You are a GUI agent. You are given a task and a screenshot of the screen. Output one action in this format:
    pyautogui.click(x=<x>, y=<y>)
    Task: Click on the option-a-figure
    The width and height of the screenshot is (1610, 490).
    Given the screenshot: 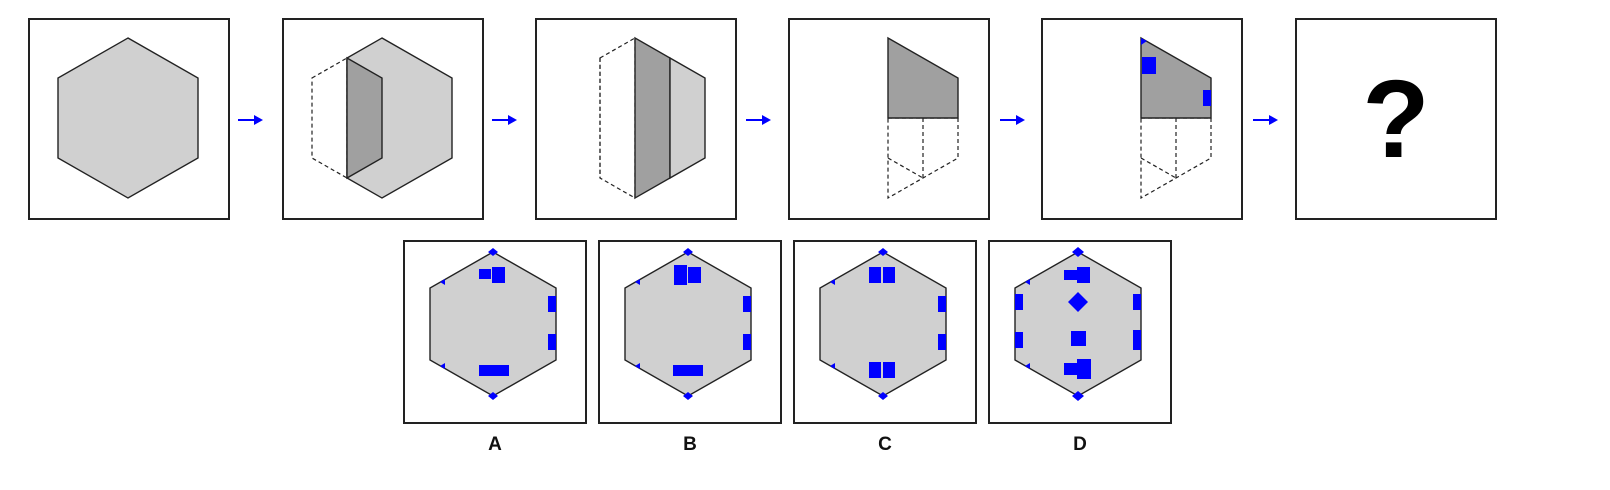 What is the action you would take?
    pyautogui.click(x=493, y=324)
    